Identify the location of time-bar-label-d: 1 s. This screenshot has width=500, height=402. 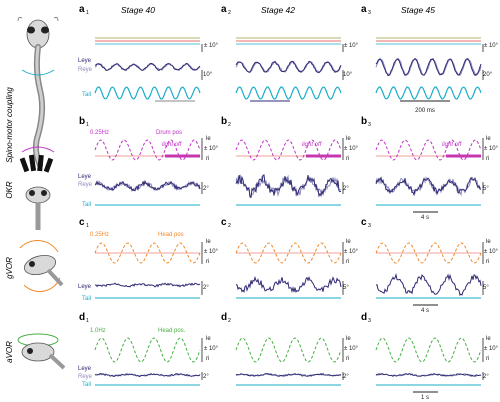
(425, 398).